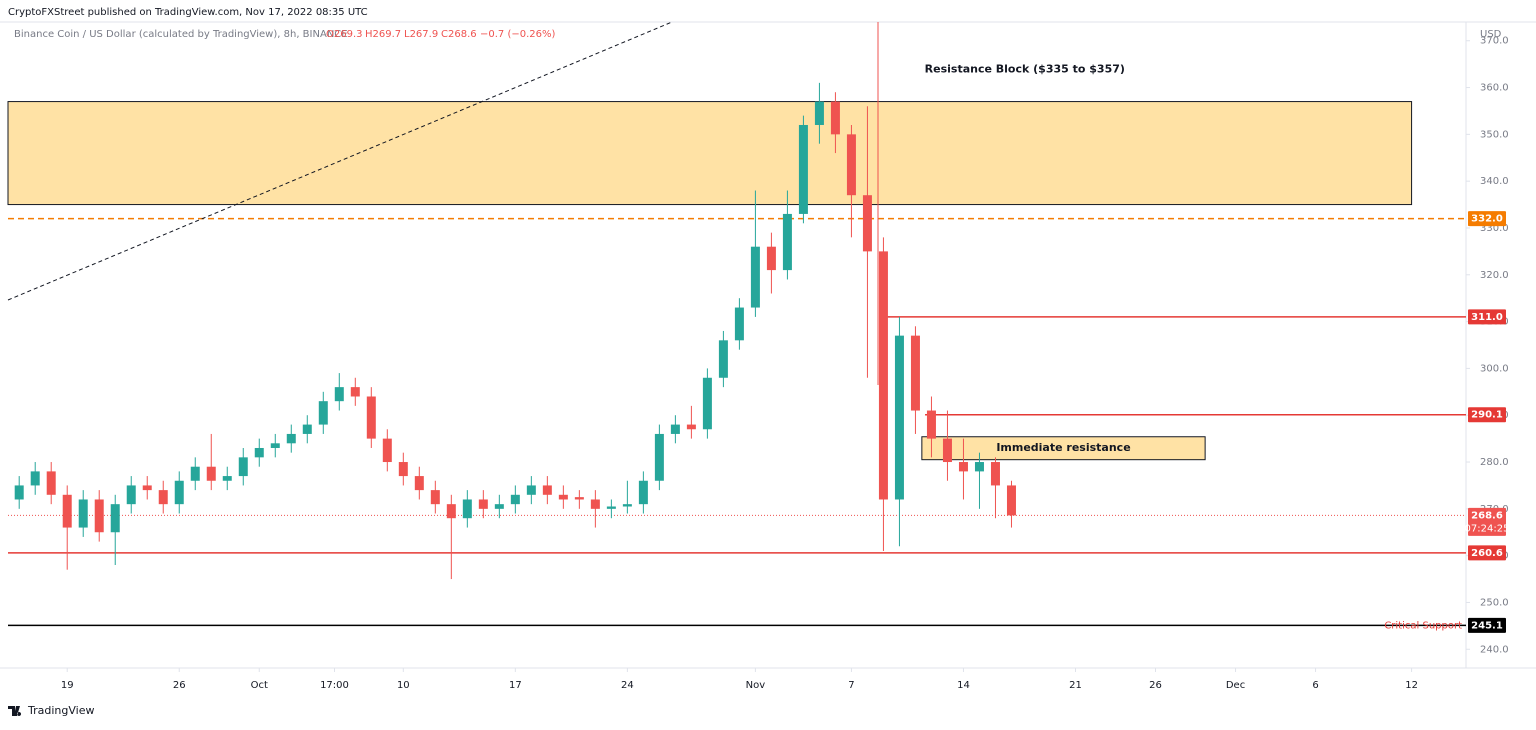 The width and height of the screenshot is (1536, 730). Describe the element at coordinates (1494, 462) in the screenshot. I see `y-tick-label: 280.0` at that location.